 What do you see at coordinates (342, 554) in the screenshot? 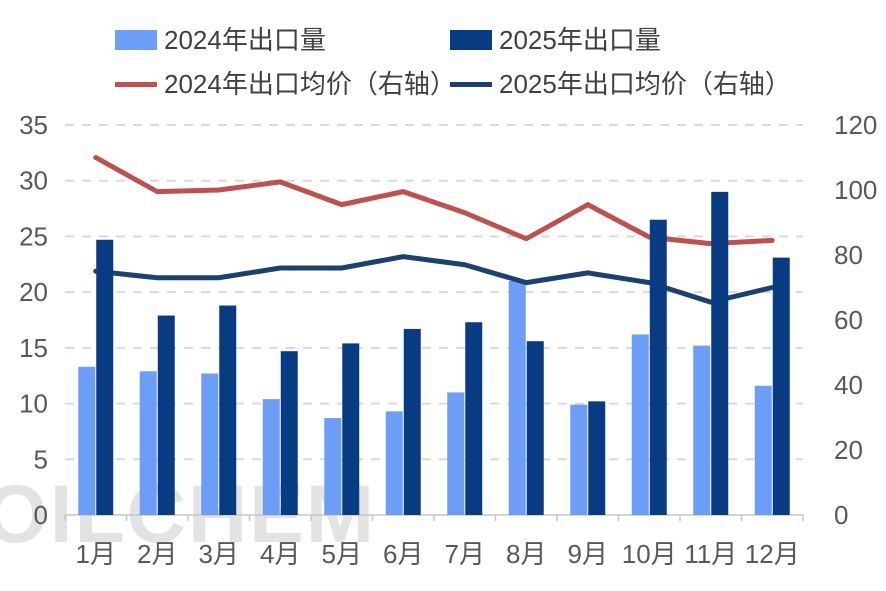
I see `x-axis-category-label: 5月` at bounding box center [342, 554].